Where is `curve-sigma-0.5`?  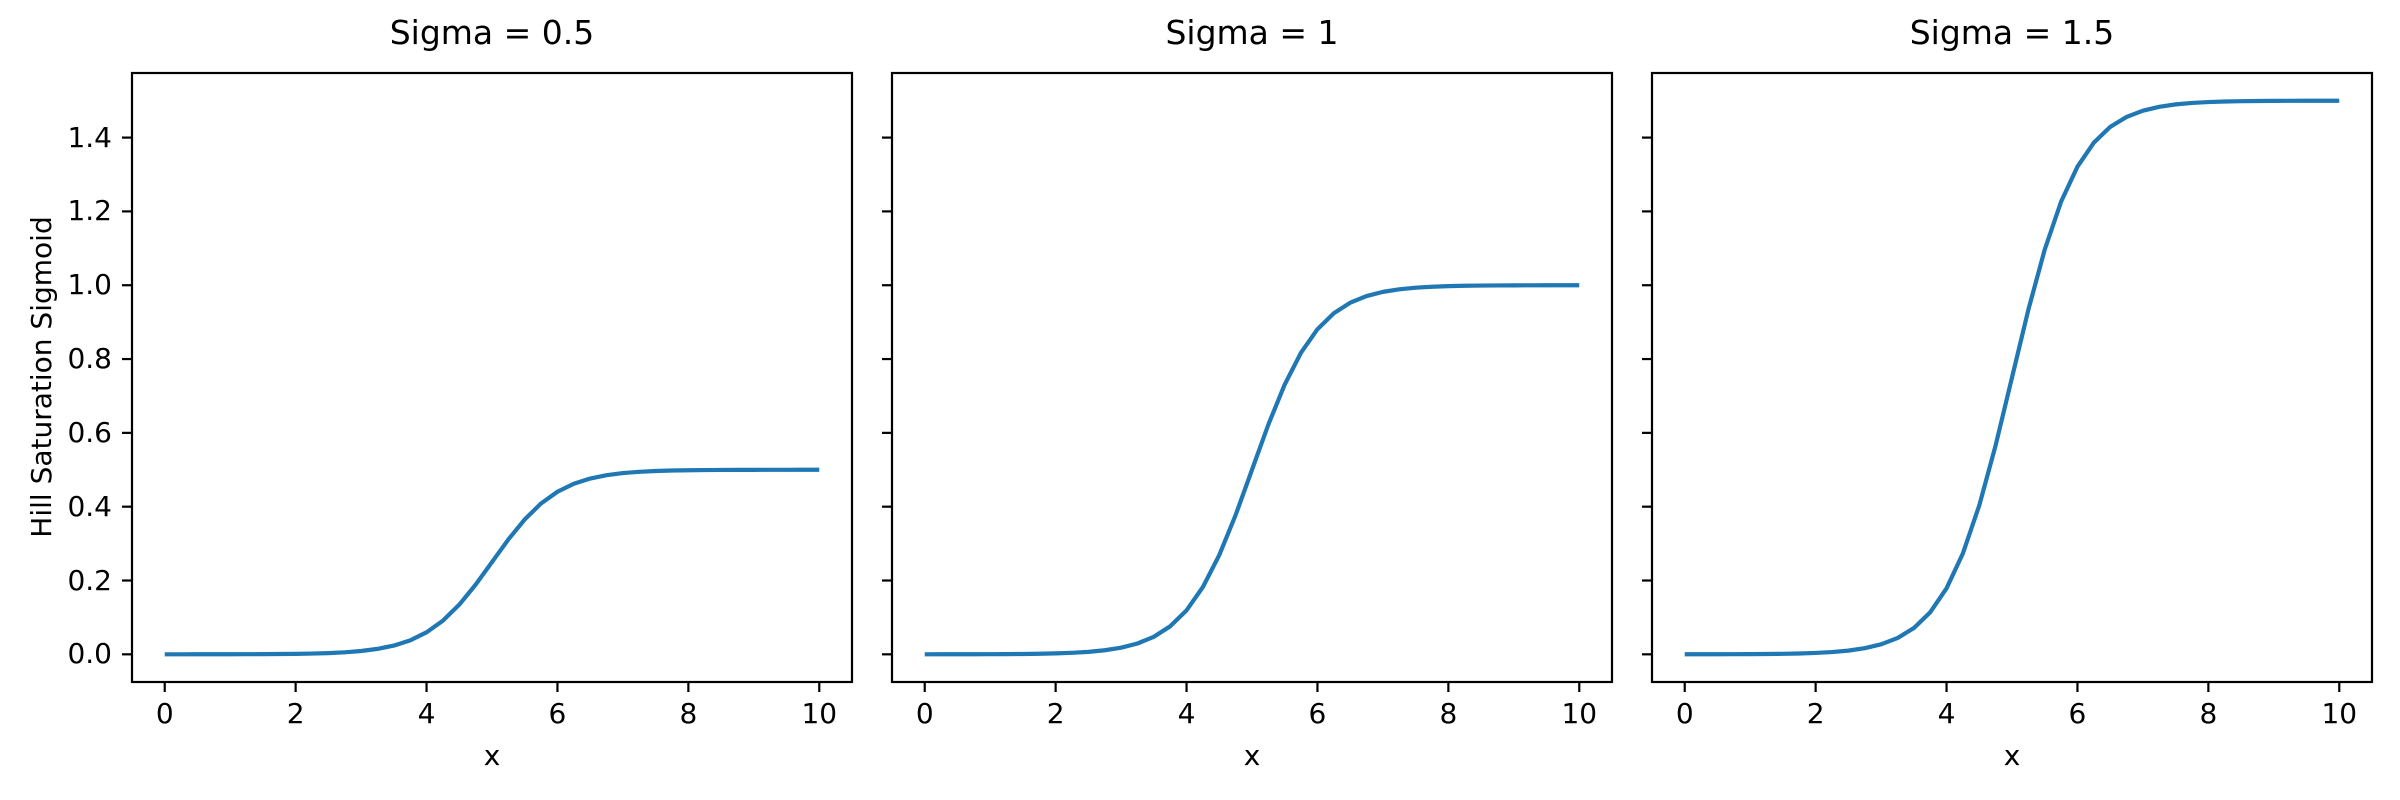
curve-sigma-0.5 is located at coordinates (492, 562).